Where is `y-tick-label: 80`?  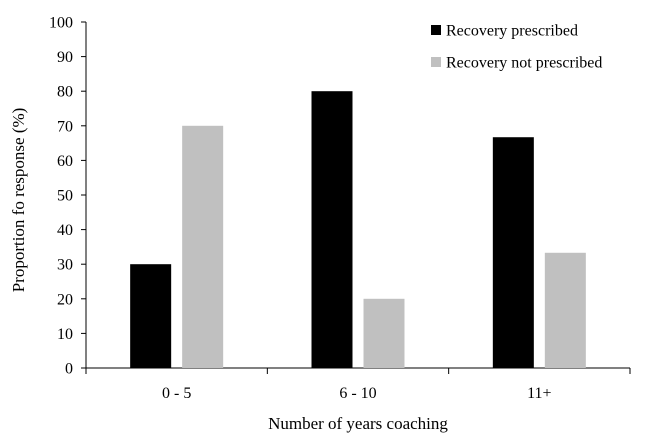
y-tick-label: 80 is located at coordinates (65, 92).